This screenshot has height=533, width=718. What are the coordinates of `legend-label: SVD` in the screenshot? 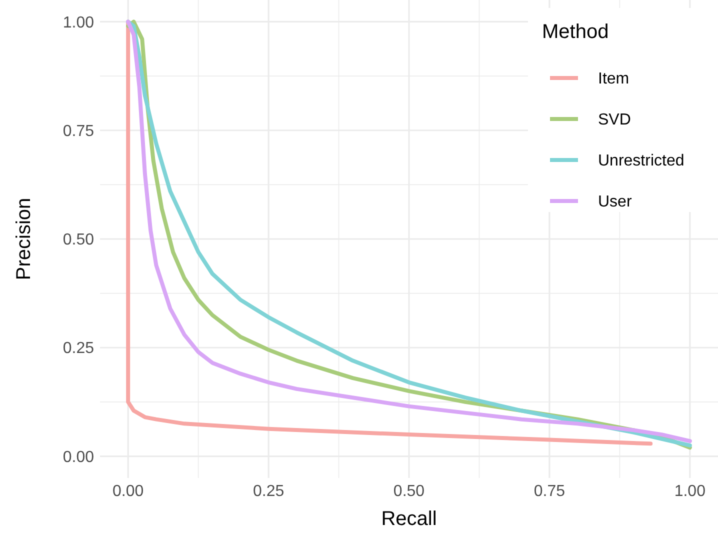 It's located at (614, 120).